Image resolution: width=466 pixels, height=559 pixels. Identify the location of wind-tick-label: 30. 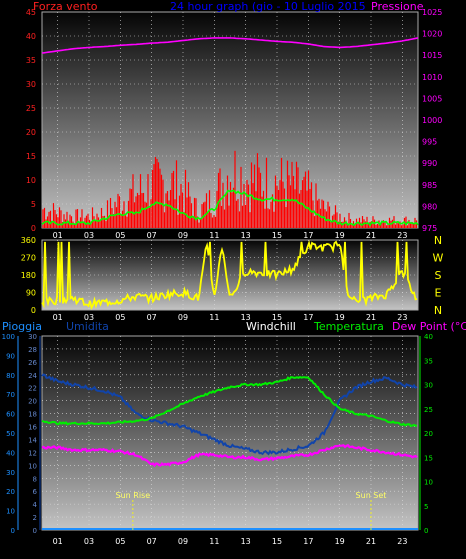
(31, 84).